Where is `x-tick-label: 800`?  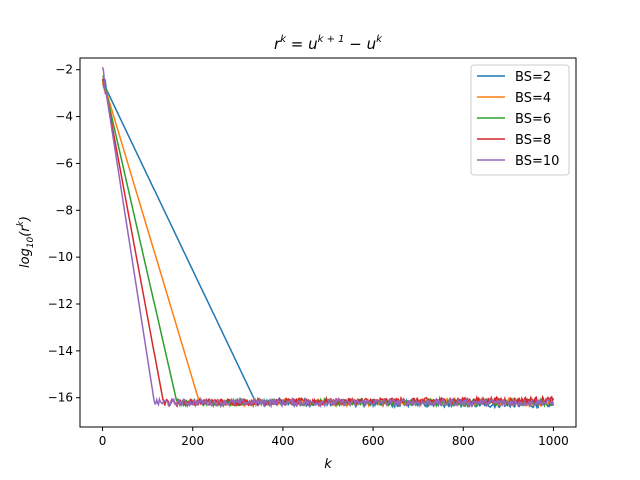 x-tick-label: 800 is located at coordinates (463, 441).